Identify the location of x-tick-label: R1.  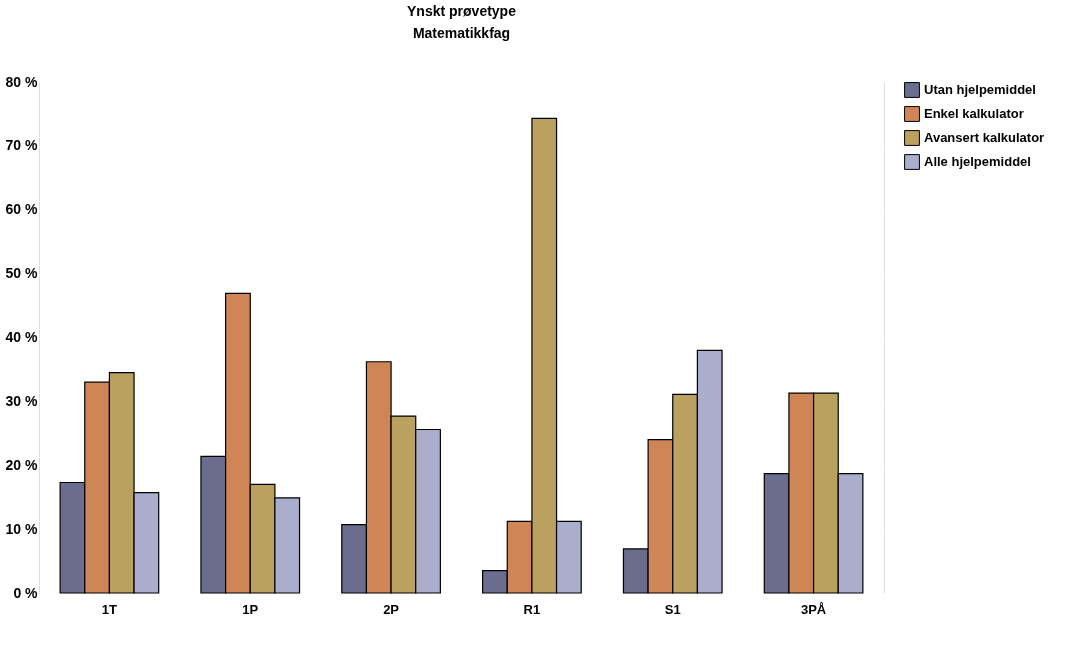
(532, 609).